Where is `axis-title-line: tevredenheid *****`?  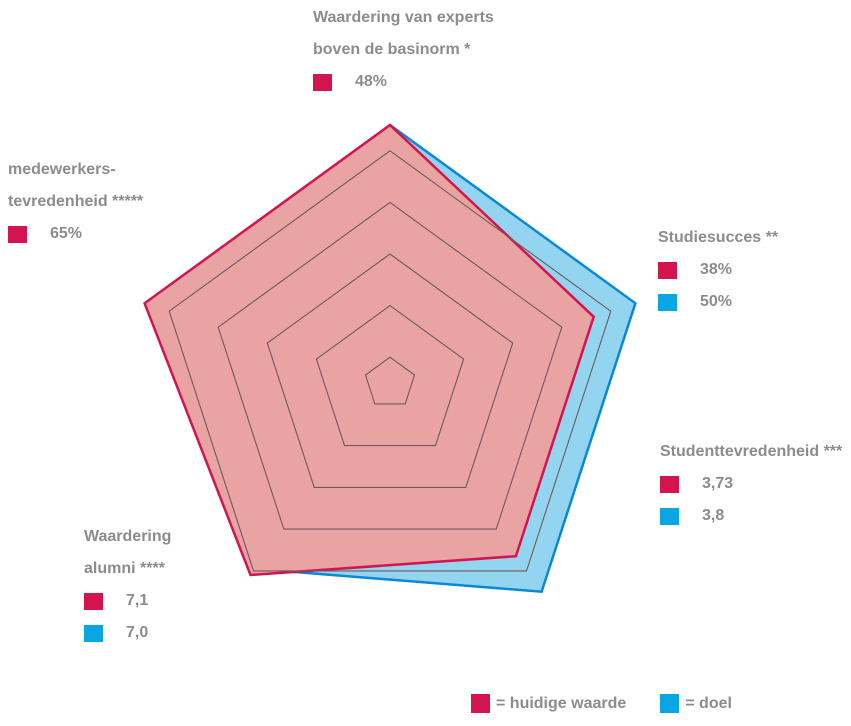
axis-title-line: tevredenheid ***** is located at coordinates (76, 201).